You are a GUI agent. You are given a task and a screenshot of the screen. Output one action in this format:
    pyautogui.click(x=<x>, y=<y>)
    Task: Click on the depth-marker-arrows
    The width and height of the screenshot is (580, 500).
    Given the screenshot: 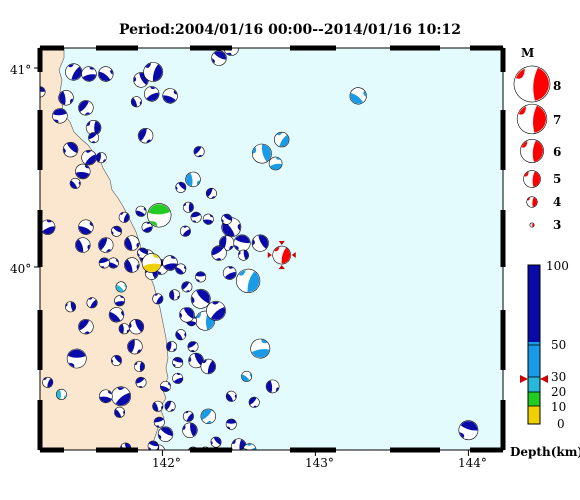 What is the action you would take?
    pyautogui.click(x=534, y=379)
    